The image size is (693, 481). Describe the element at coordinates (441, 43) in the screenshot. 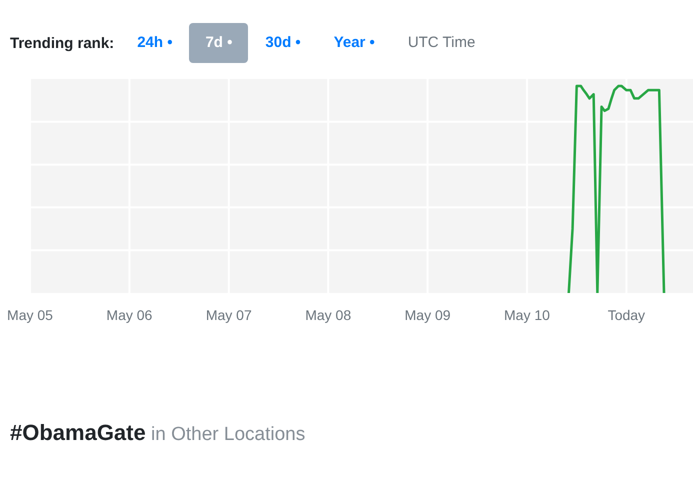

I see `text: UTC Time` at that location.